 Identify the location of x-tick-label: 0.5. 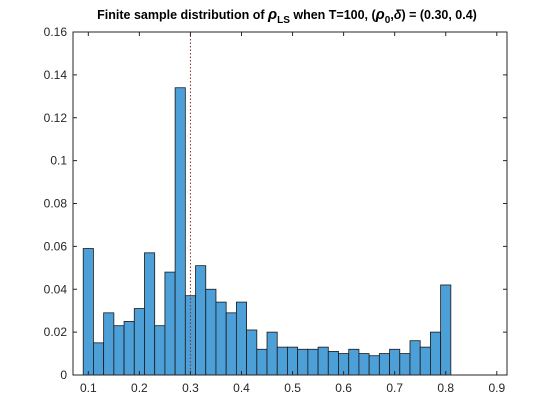
(292, 388).